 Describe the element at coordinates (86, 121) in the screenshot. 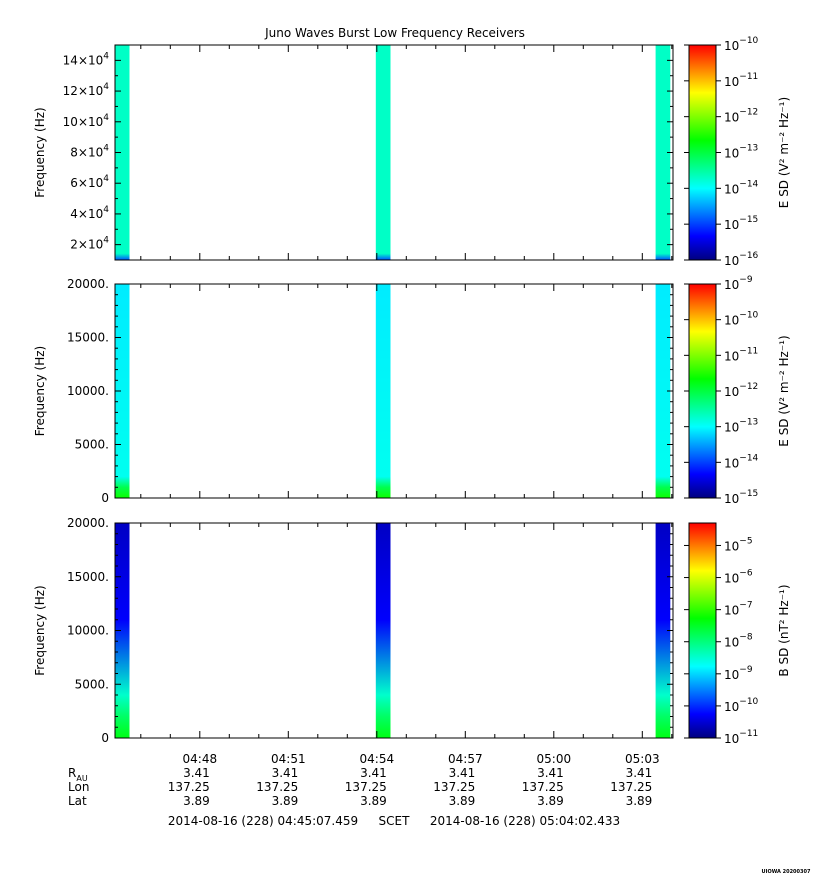

I see `y-tick-label: 10×104` at that location.